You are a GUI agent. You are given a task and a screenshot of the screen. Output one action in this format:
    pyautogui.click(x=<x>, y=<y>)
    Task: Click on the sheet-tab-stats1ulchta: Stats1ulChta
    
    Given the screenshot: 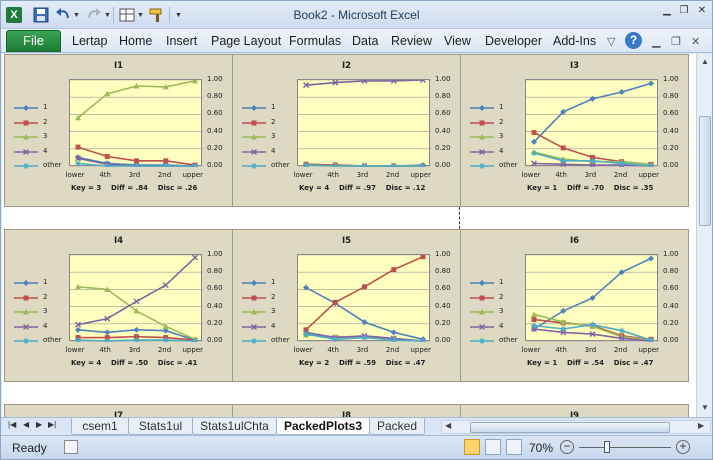 What is the action you would take?
    pyautogui.click(x=234, y=426)
    